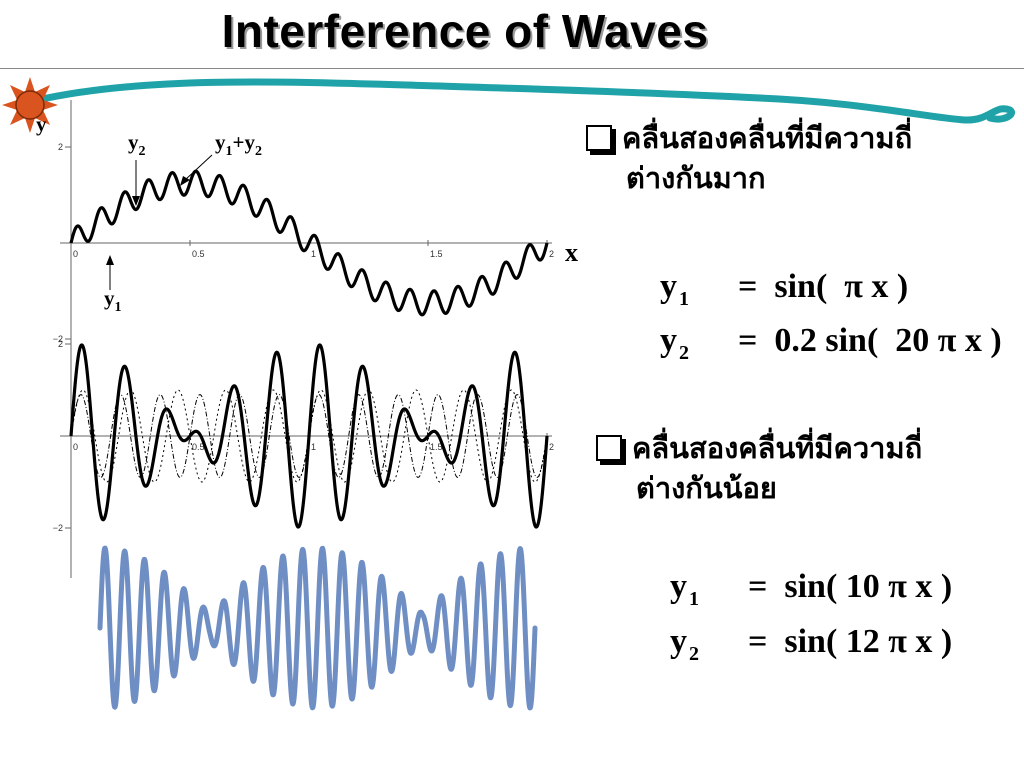  Describe the element at coordinates (313, 254) in the screenshot. I see `plot1-x-tick-label: 1` at that location.